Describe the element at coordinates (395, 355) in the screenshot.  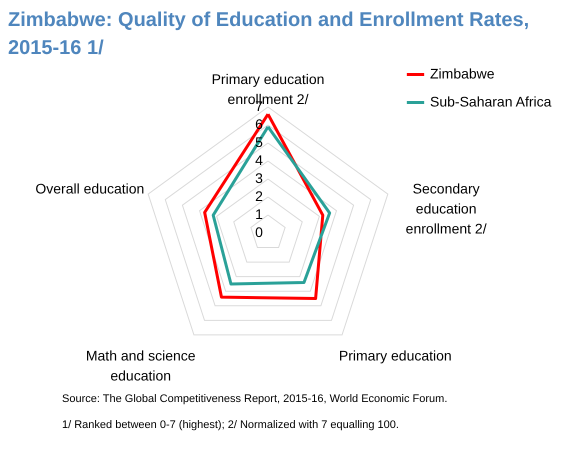
I see `spoke-label: Primary education` at that location.